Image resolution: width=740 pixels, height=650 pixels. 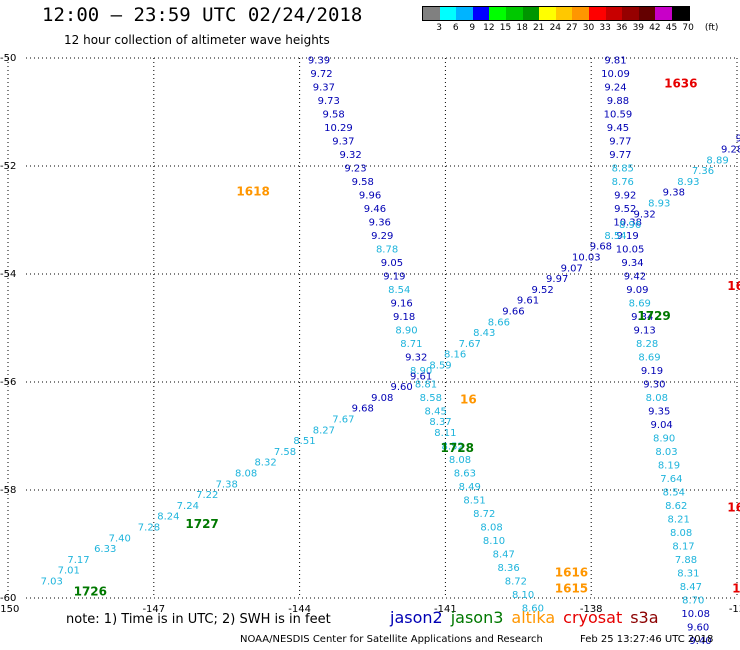 What do you see at coordinates (538, 28) in the screenshot?
I see `color-scale-label: 21` at bounding box center [538, 28].